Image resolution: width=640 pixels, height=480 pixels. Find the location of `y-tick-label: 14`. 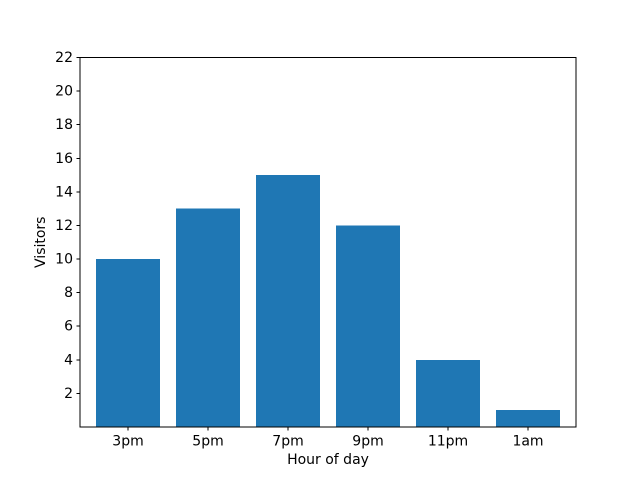

y-tick-label: 14 is located at coordinates (64, 192).